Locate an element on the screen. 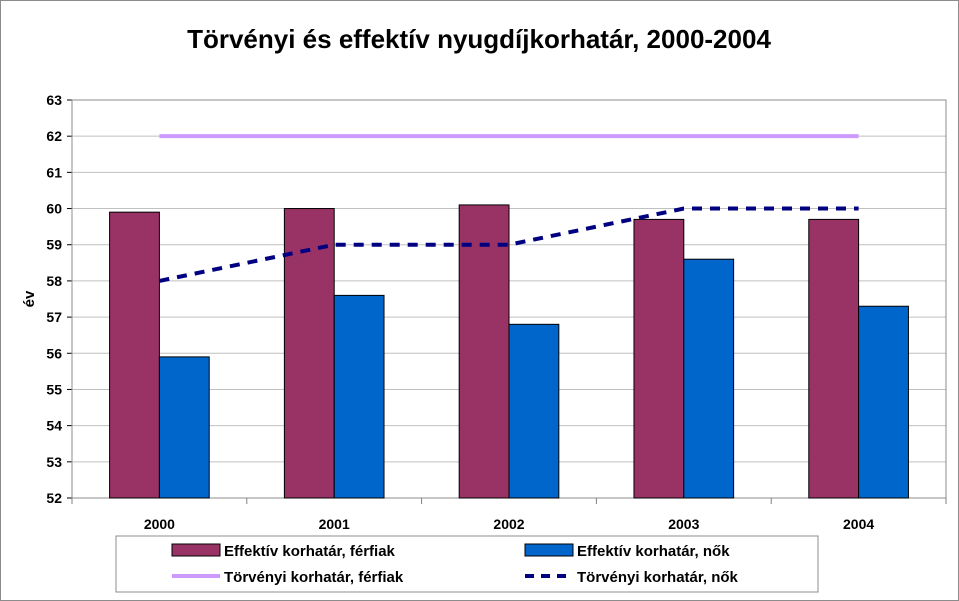 The height and width of the screenshot is (601, 959). y-axis-label: év is located at coordinates (29, 298).